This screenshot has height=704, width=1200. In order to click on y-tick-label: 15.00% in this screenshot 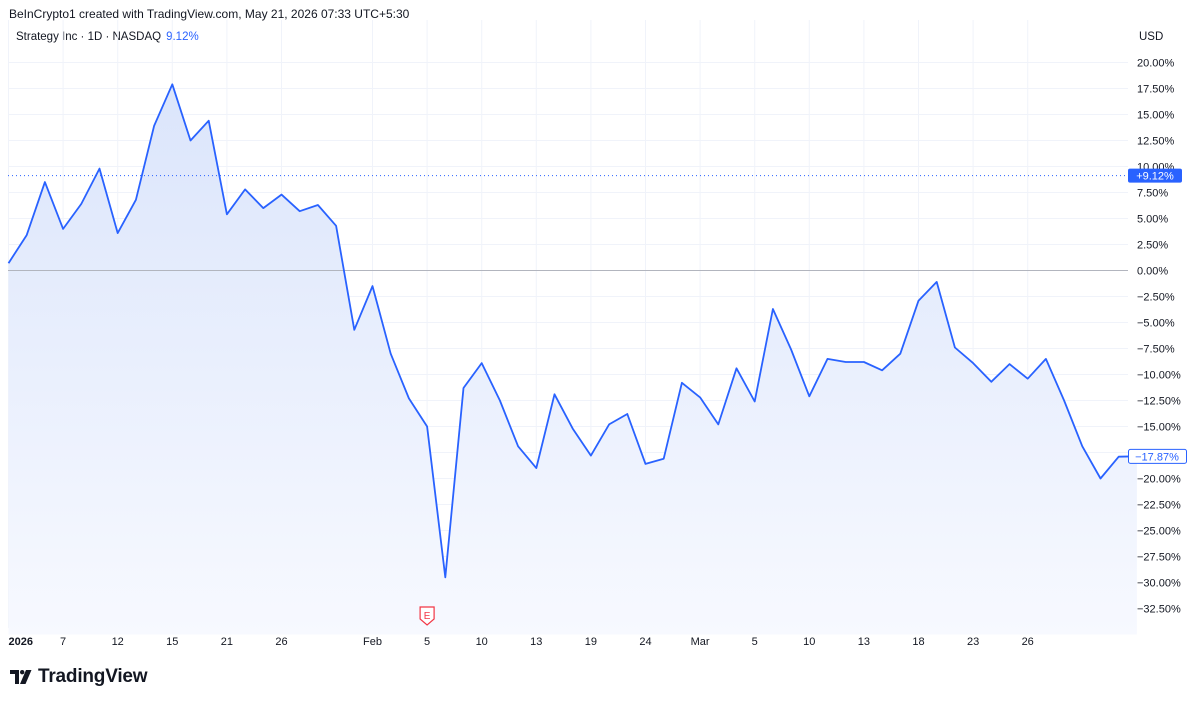, I will do `click(1156, 116)`.